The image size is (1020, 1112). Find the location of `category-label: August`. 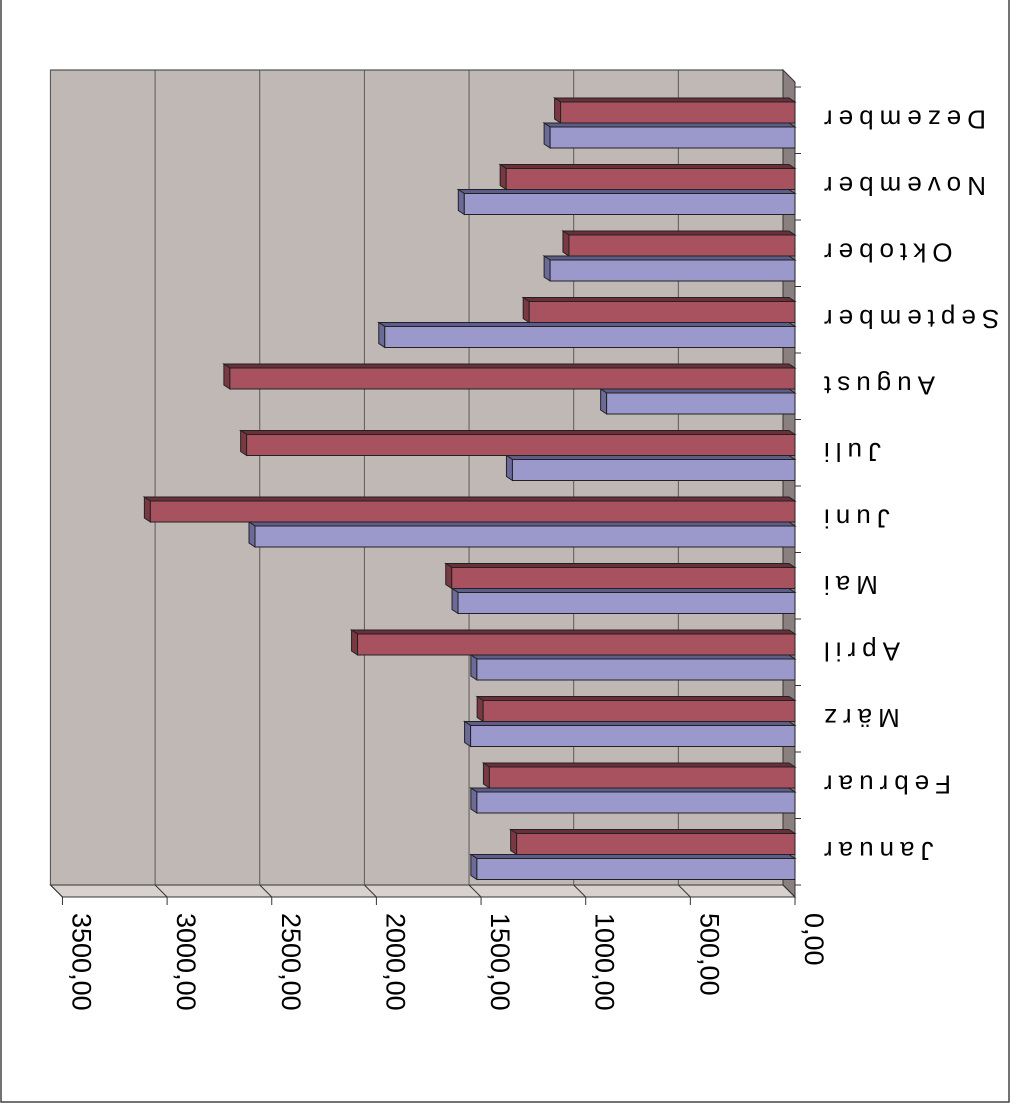

category-label: August is located at coordinates (876, 385).